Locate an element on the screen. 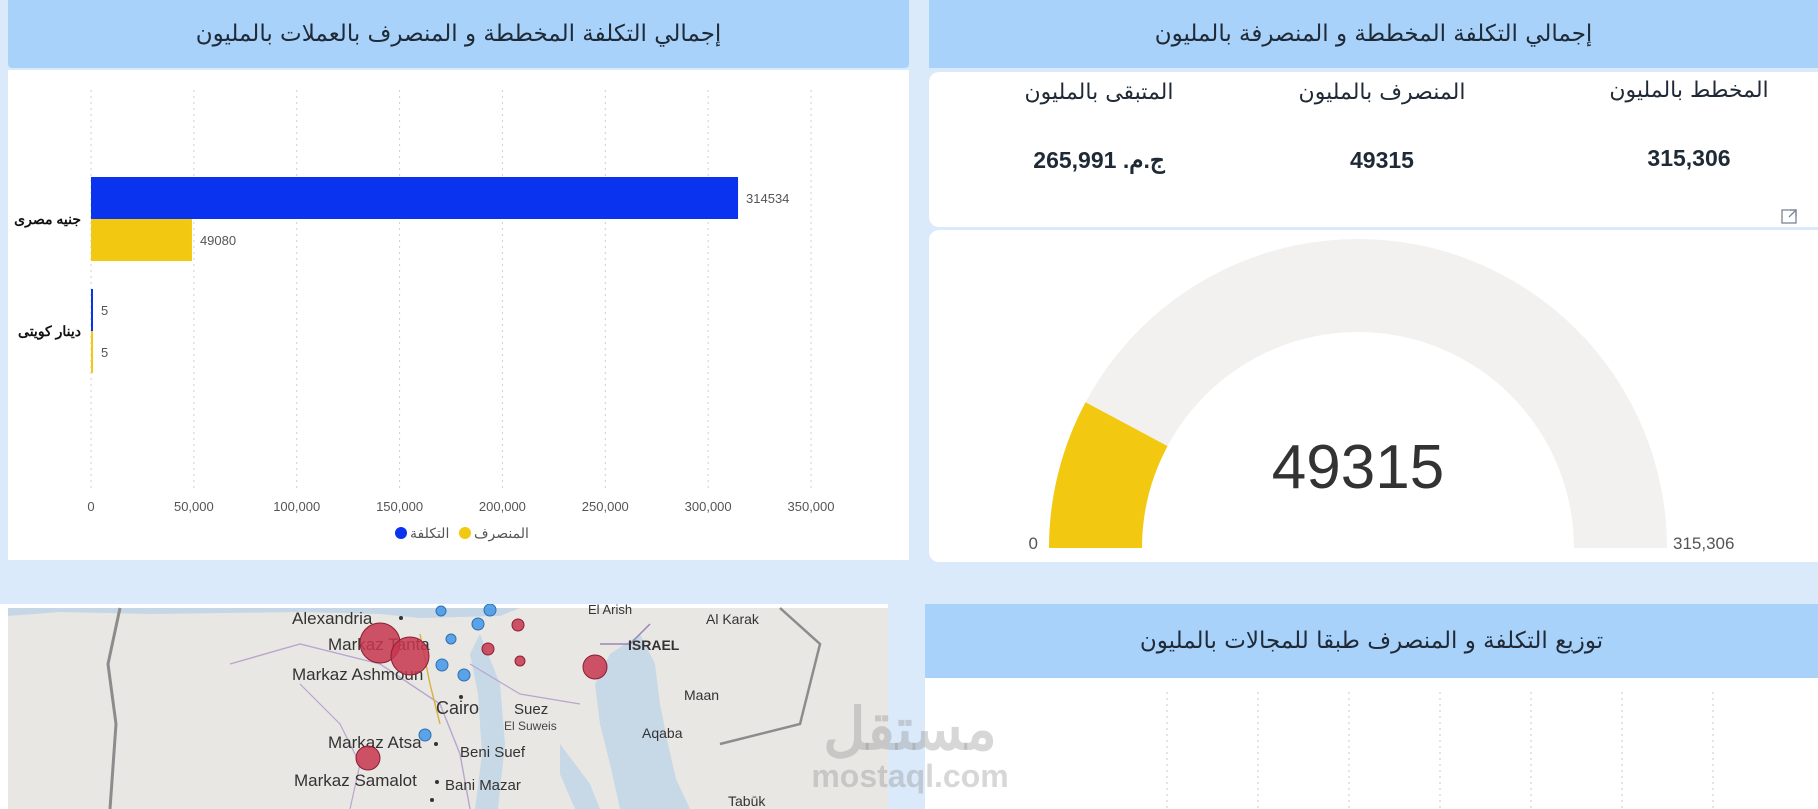 The height and width of the screenshot is (809, 1818). svg-text: Alexandria is located at coordinates (332, 618).